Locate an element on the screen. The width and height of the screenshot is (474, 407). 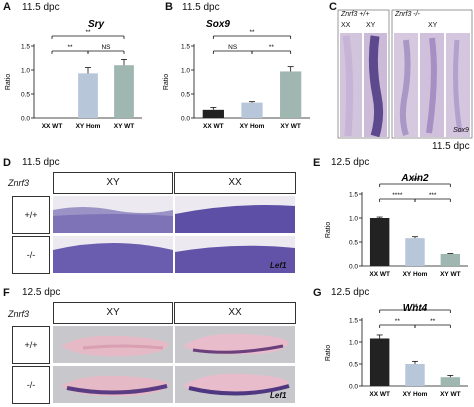
panel-d-stage: 11.5 dpc is located at coordinates (41, 162).